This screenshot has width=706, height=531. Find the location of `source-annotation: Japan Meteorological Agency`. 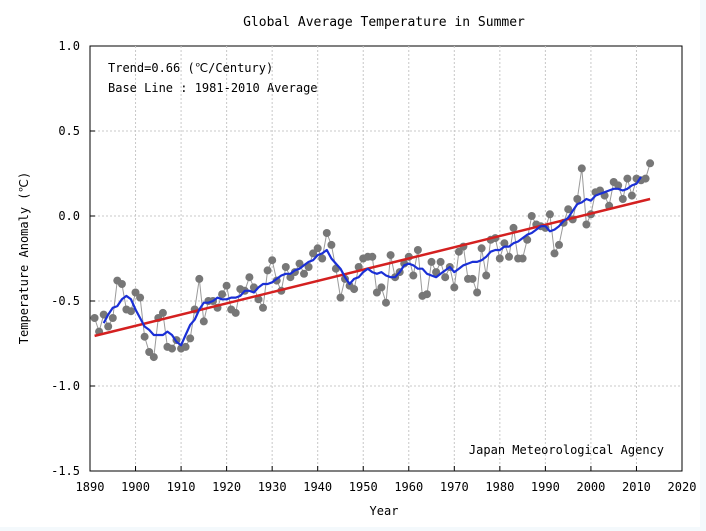

source-annotation: Japan Meteorological Agency is located at coordinates (566, 450).